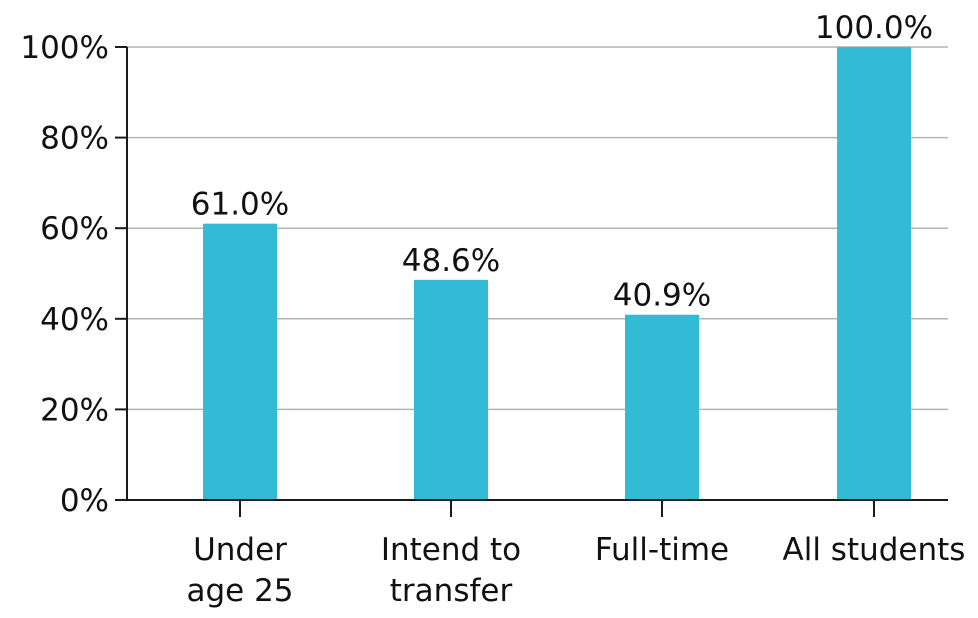  What do you see at coordinates (74, 229) in the screenshot?
I see `y-tick-label: 60%` at bounding box center [74, 229].